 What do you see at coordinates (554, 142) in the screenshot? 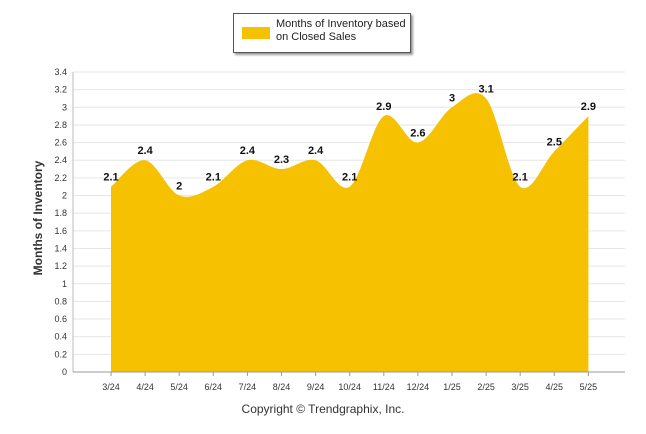
I see `data-label: 2.5` at bounding box center [554, 142].